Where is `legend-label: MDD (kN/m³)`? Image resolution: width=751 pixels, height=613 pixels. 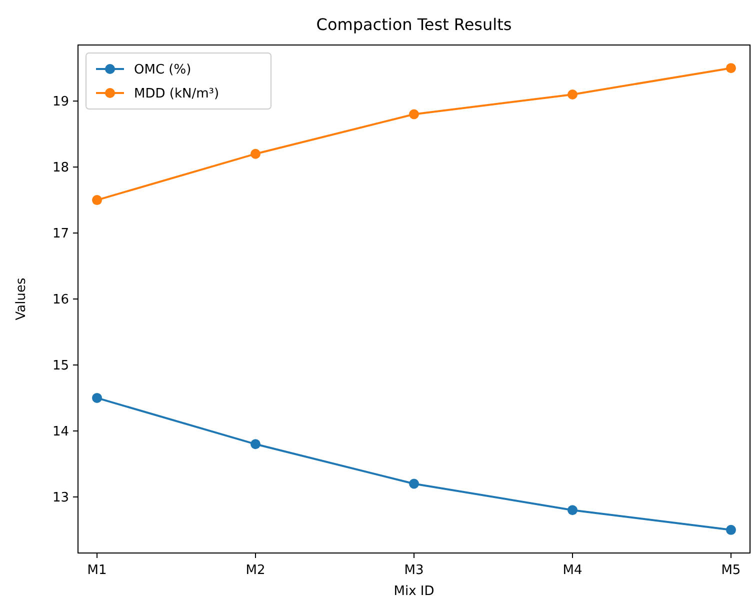 legend-label: MDD (kN/m³) is located at coordinates (177, 94).